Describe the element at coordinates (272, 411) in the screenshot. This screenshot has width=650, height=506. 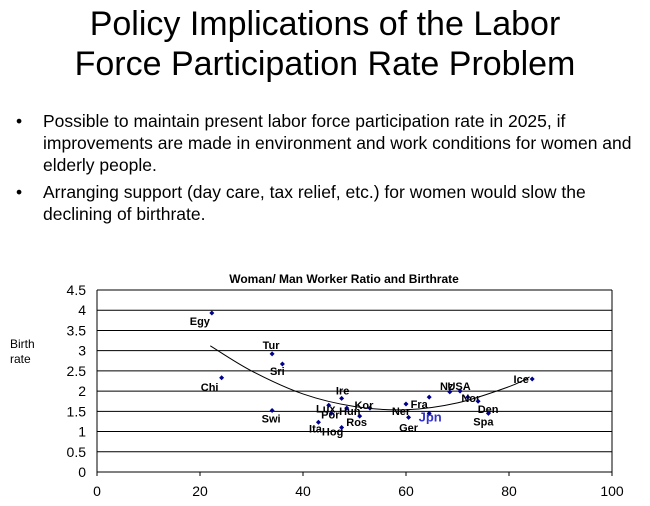
I see `data-point-swi` at that location.